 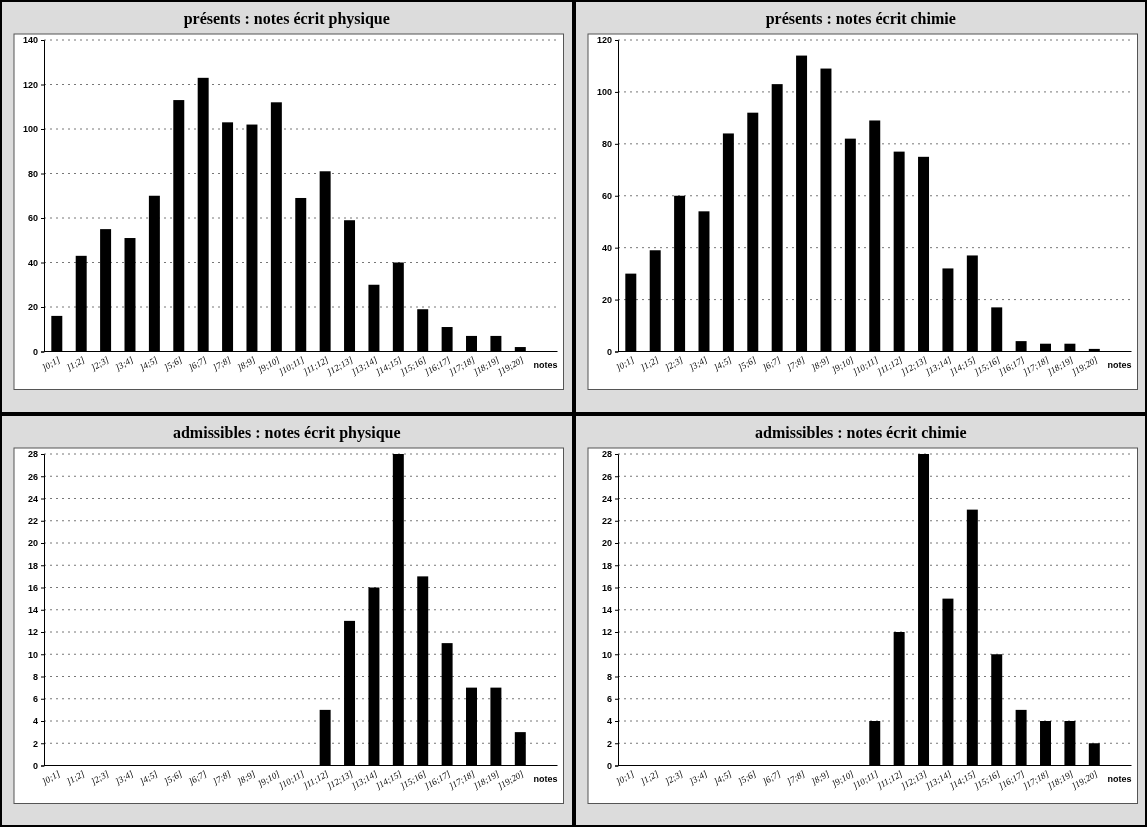 What do you see at coordinates (860, 432) in the screenshot?
I see `chart-title: admissibles : notes écrit chimie` at bounding box center [860, 432].